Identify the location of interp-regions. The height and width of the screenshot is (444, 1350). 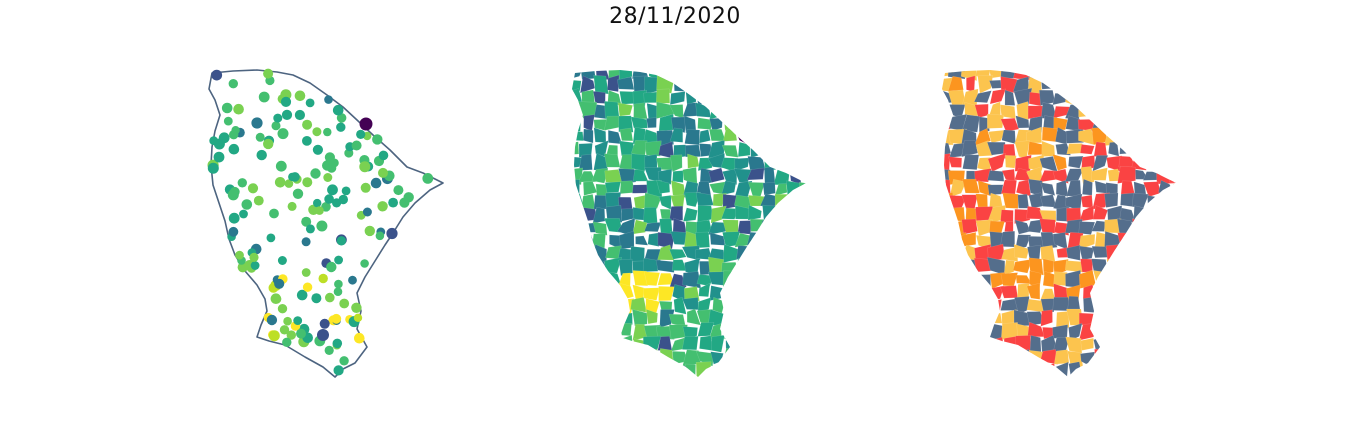
(689, 223).